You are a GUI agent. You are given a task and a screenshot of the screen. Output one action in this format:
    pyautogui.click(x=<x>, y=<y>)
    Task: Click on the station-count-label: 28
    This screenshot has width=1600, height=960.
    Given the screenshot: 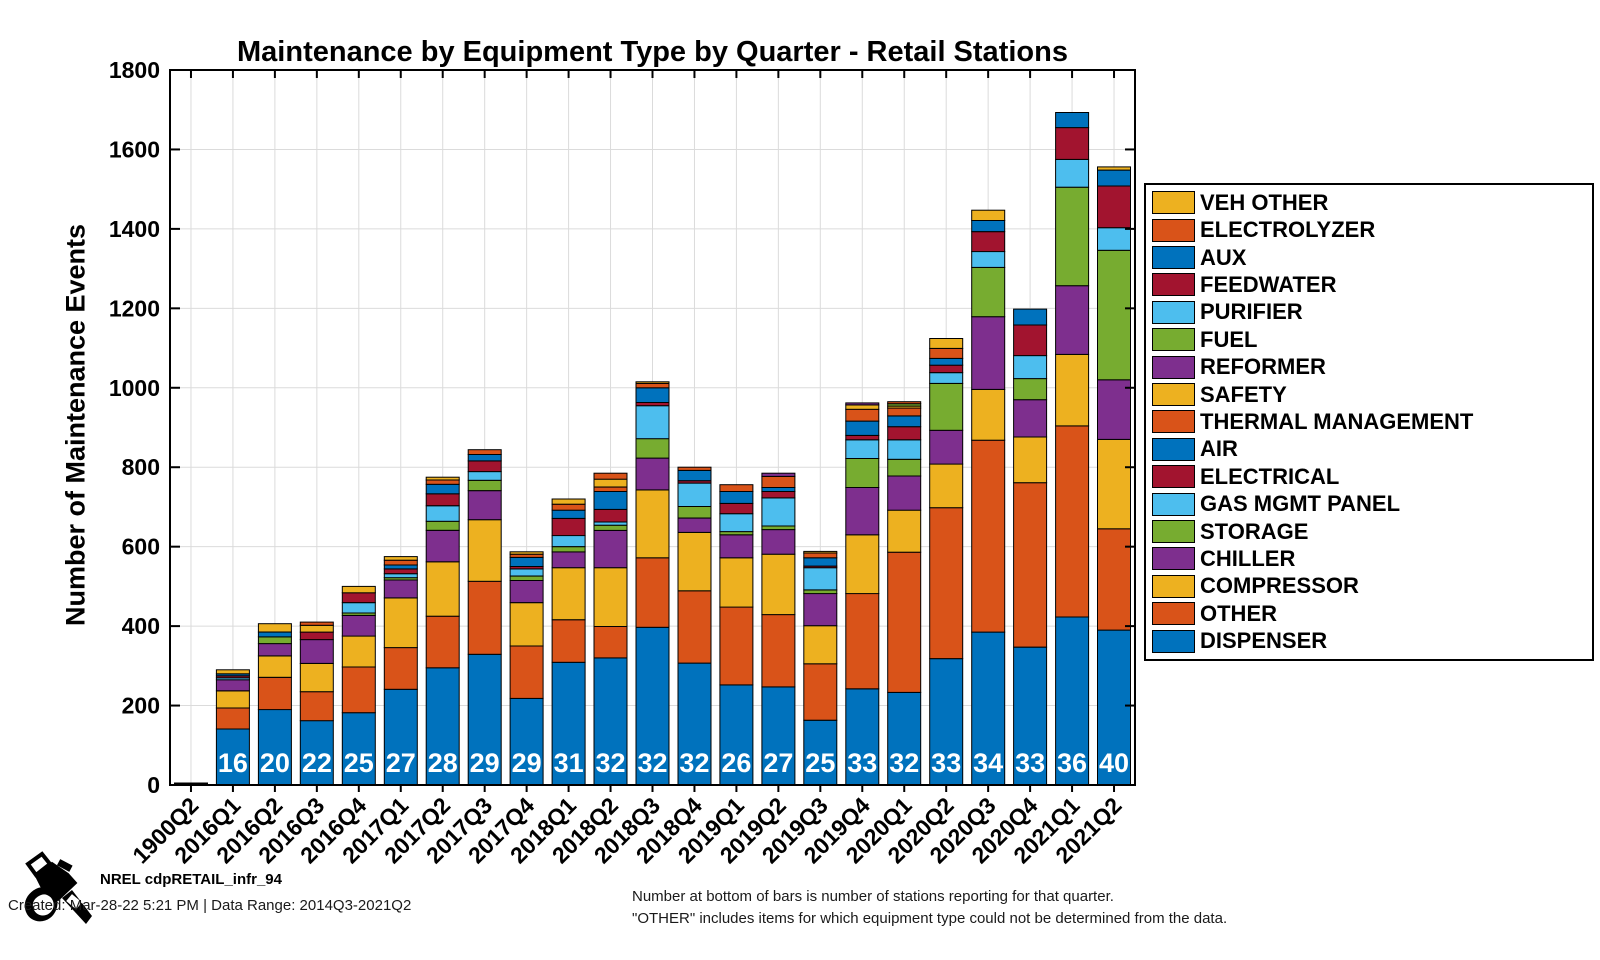 What is the action you would take?
    pyautogui.click(x=443, y=763)
    